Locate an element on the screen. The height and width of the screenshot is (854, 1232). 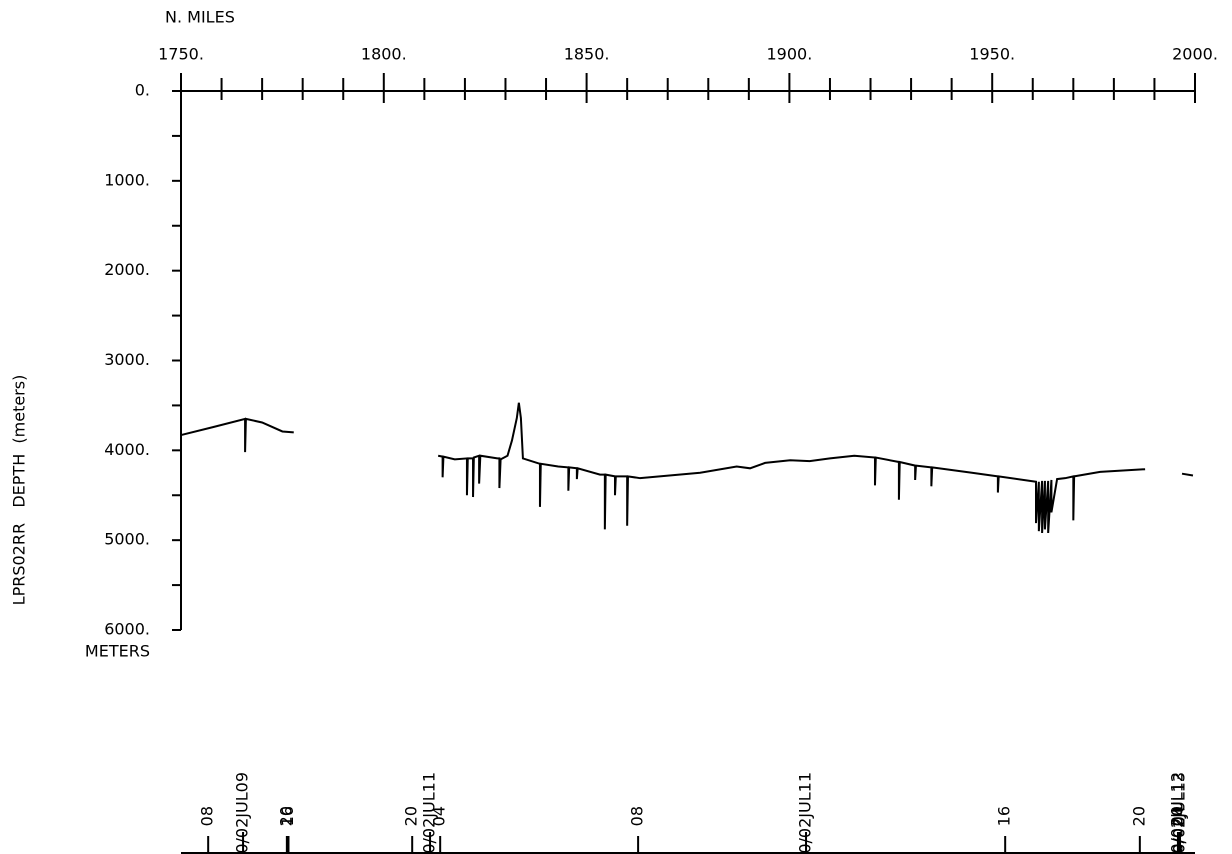
date-label: 0000/02JUL11 is located at coordinates (429, 813).